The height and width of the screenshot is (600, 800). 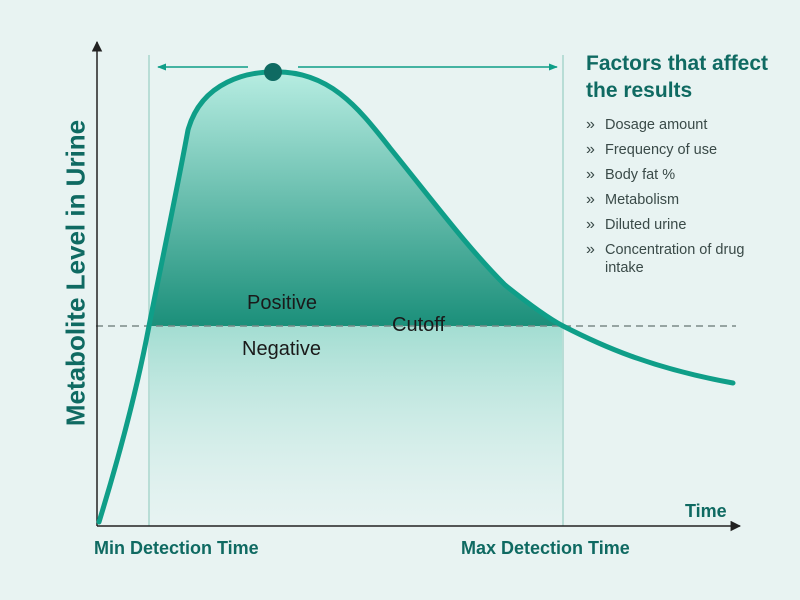 I want to click on factor-text: Metabolism, so click(x=642, y=200).